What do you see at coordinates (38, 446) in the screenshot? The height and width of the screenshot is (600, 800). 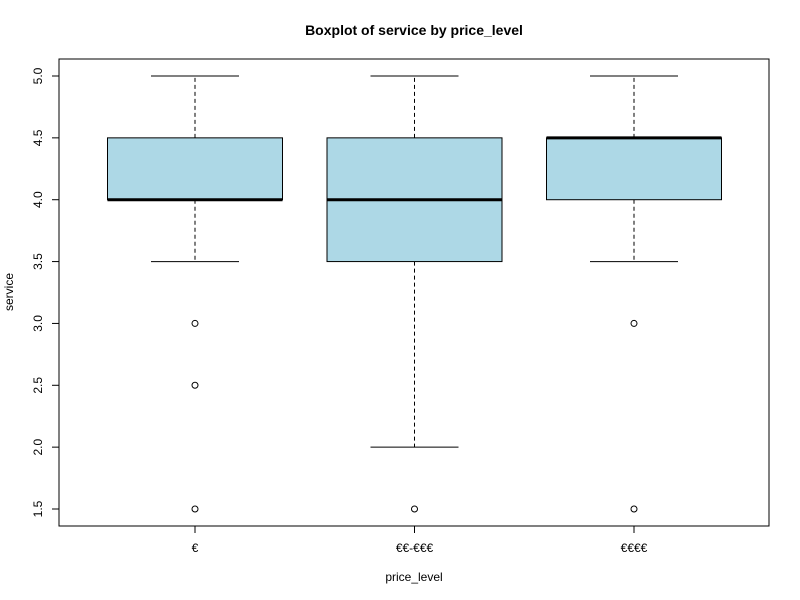 I see `y-tick-label: 2.0` at bounding box center [38, 446].